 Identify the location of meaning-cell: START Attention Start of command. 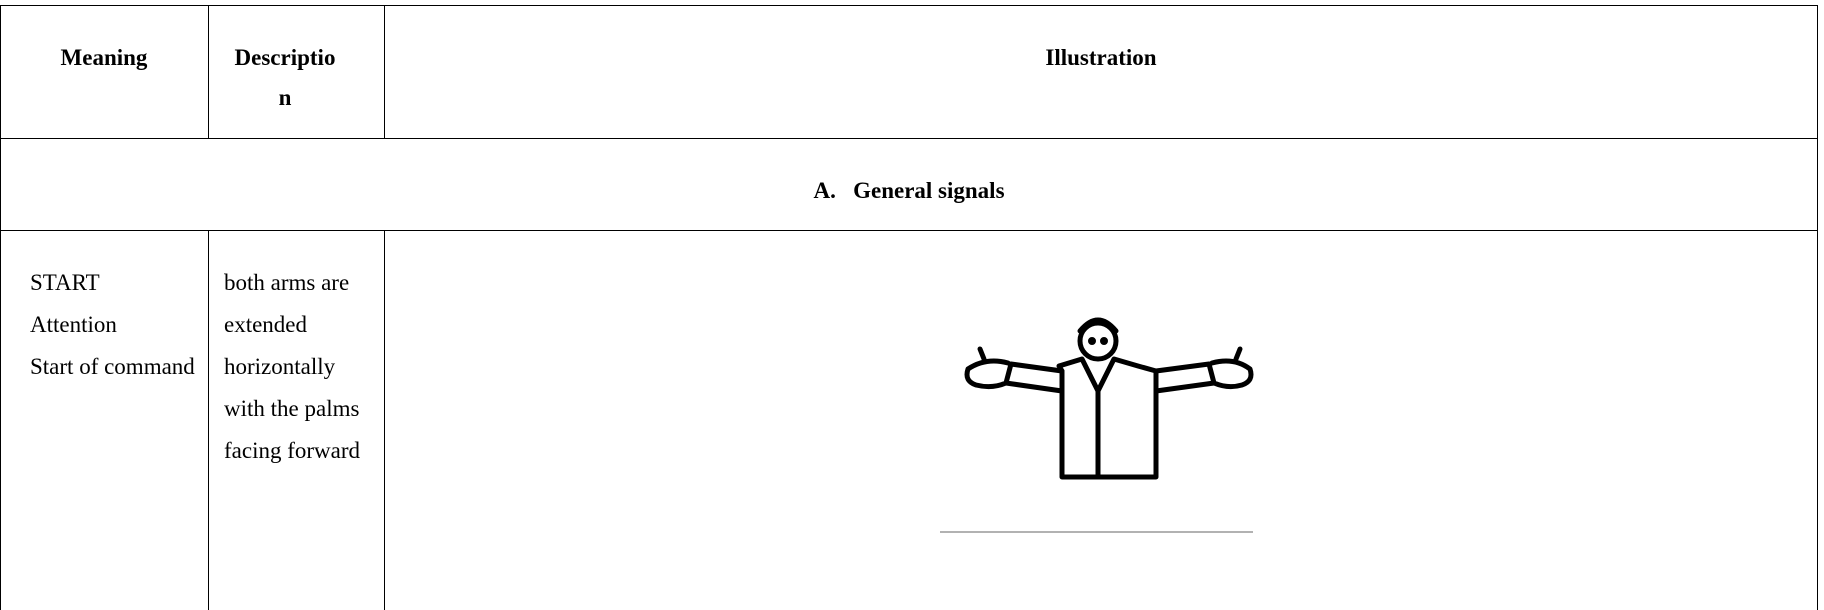
(115, 325).